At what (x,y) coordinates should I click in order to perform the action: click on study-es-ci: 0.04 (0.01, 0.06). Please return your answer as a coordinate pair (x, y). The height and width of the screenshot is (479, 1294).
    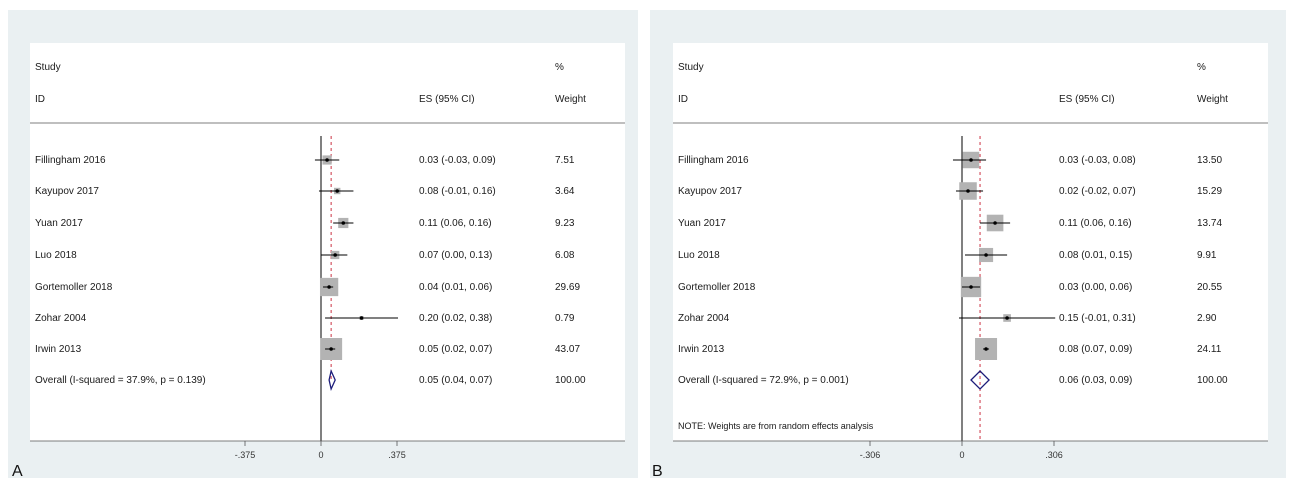
    Looking at the image, I should click on (455, 287).